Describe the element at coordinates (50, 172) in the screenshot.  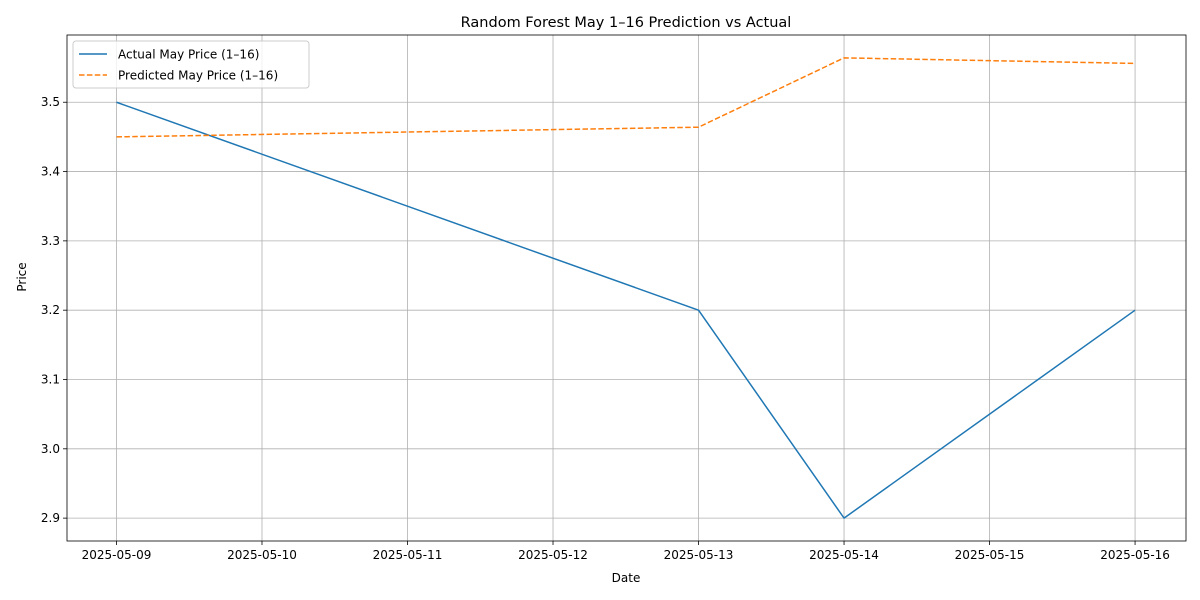
I see `y-tick-label: 3.4` at that location.